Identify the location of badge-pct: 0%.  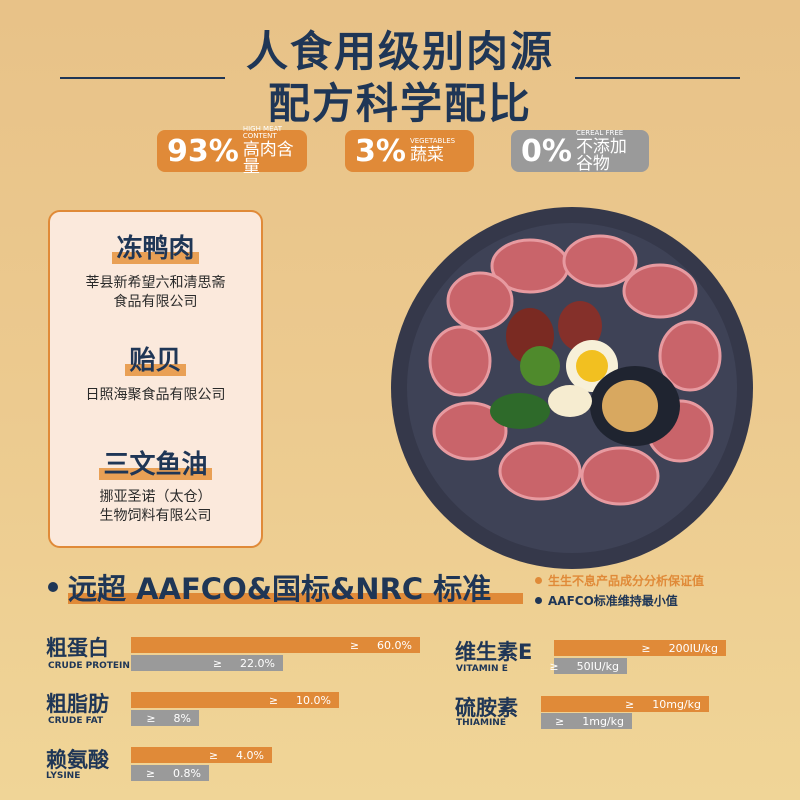
(546, 151).